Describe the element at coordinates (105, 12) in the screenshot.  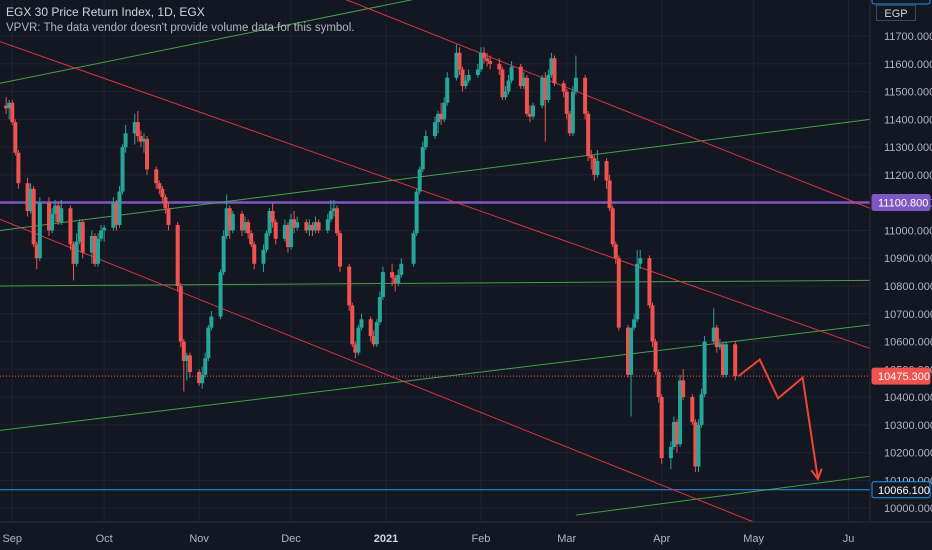
I see `chart-title: EGX 30 Price Return Index, 1D, EGX` at that location.